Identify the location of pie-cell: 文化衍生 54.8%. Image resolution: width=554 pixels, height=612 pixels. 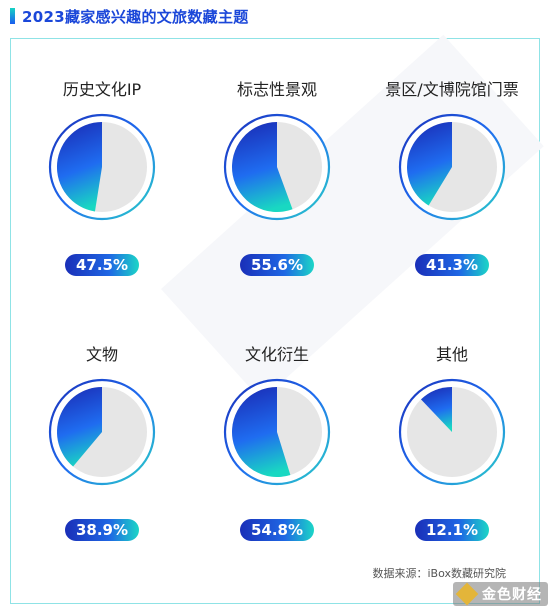
(277, 442).